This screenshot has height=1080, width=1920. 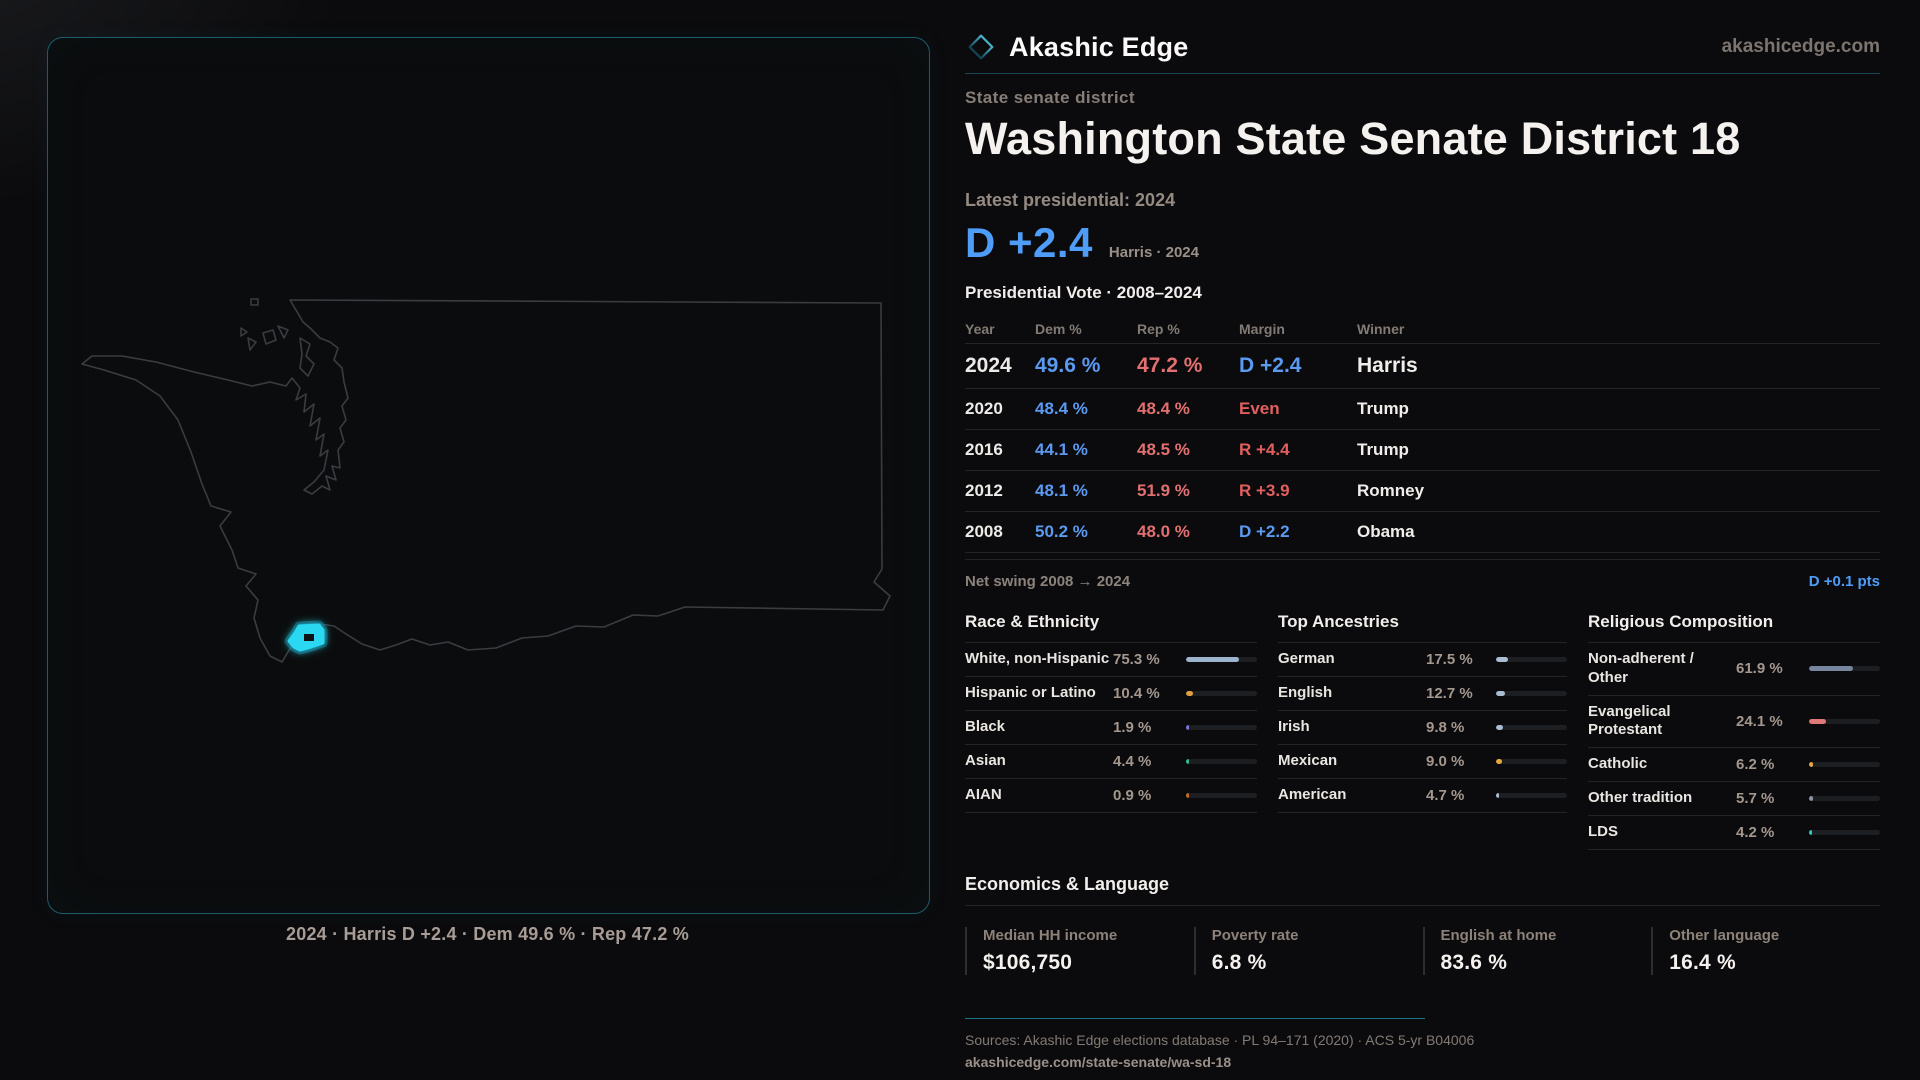 What do you see at coordinates (1734, 833) in the screenshot?
I see `demo-row: LDS 4.2 %` at bounding box center [1734, 833].